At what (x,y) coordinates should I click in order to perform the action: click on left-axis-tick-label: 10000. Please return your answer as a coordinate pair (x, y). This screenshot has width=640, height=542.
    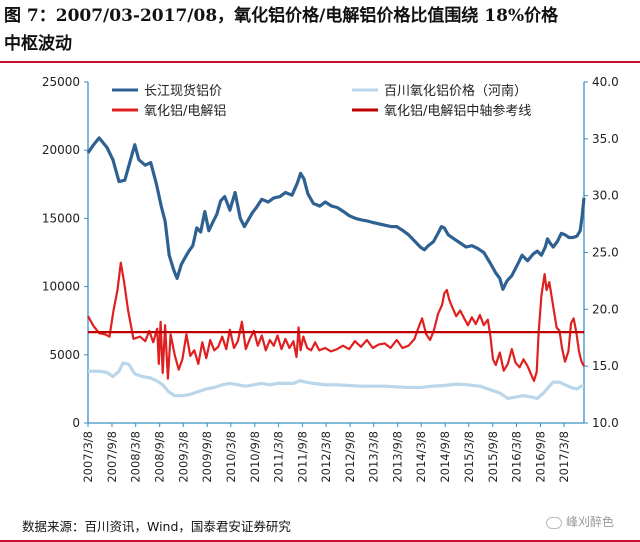
    Looking at the image, I should click on (61, 287).